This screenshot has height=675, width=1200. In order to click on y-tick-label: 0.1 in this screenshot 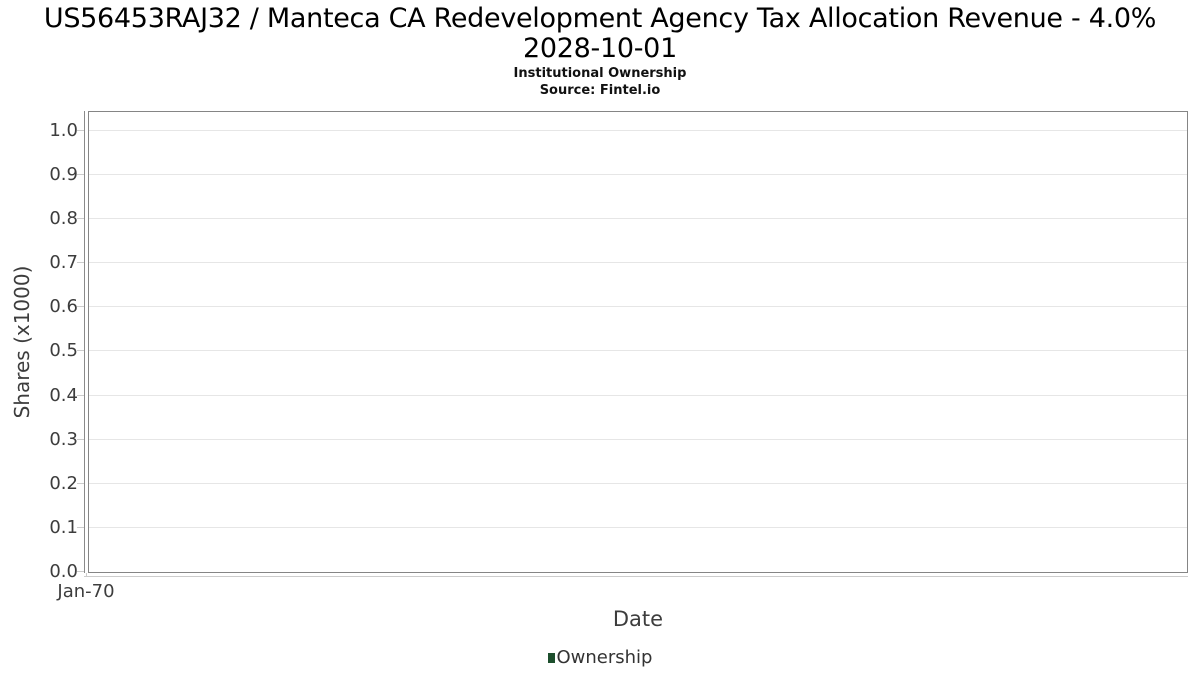, I will do `click(63, 527)`.